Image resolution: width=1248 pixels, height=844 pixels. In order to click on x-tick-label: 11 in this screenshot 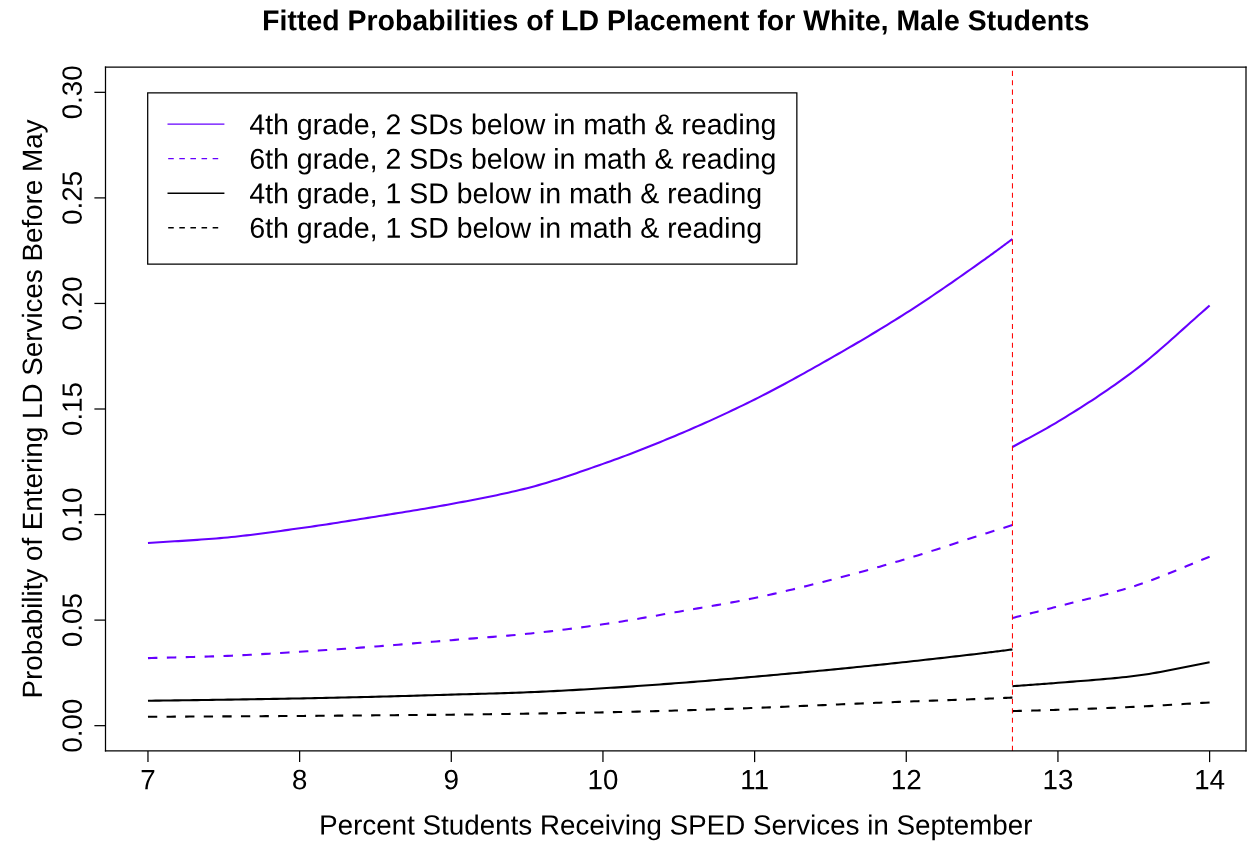, I will do `click(755, 780)`.